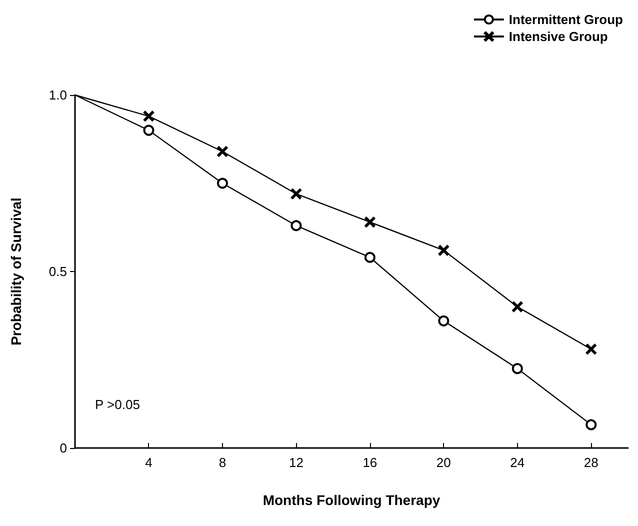  What do you see at coordinates (370, 462) in the screenshot?
I see `x-tick-label: 16` at bounding box center [370, 462].